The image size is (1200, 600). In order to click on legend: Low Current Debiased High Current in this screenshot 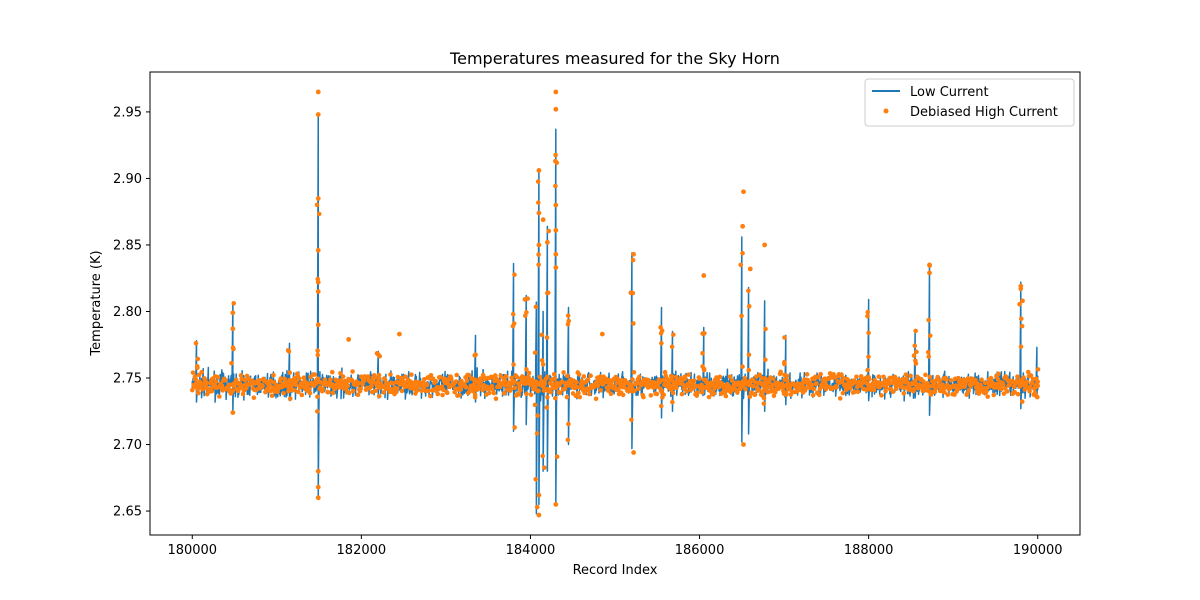, I will do `click(969, 102)`.